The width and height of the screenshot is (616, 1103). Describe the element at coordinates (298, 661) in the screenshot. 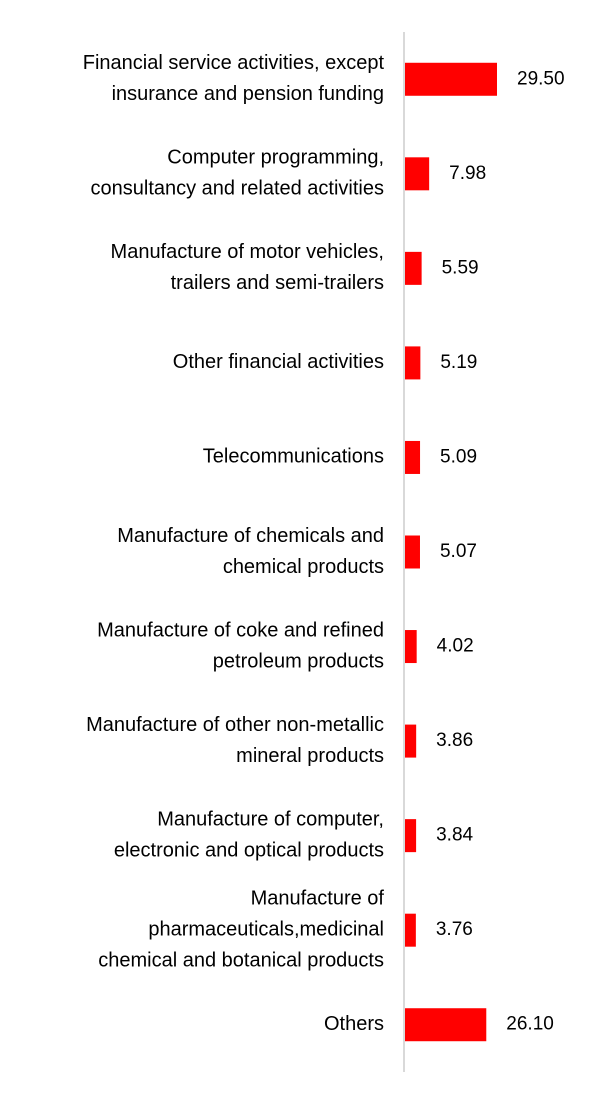

I see `category-label-6-line-1: petroleum products` at that location.